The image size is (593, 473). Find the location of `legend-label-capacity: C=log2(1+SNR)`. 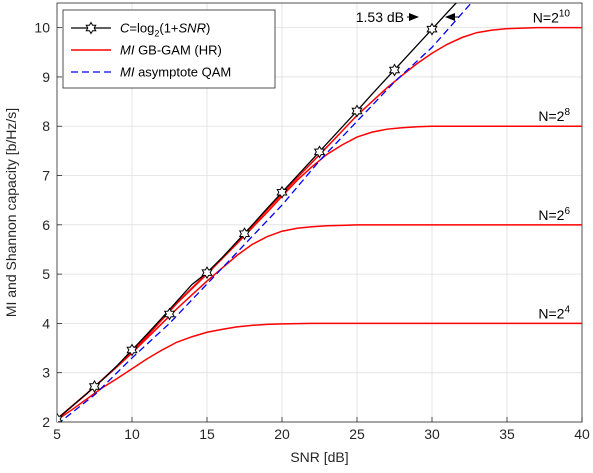

legend-label-capacity: C=log2(1+SNR) is located at coordinates (165, 30).